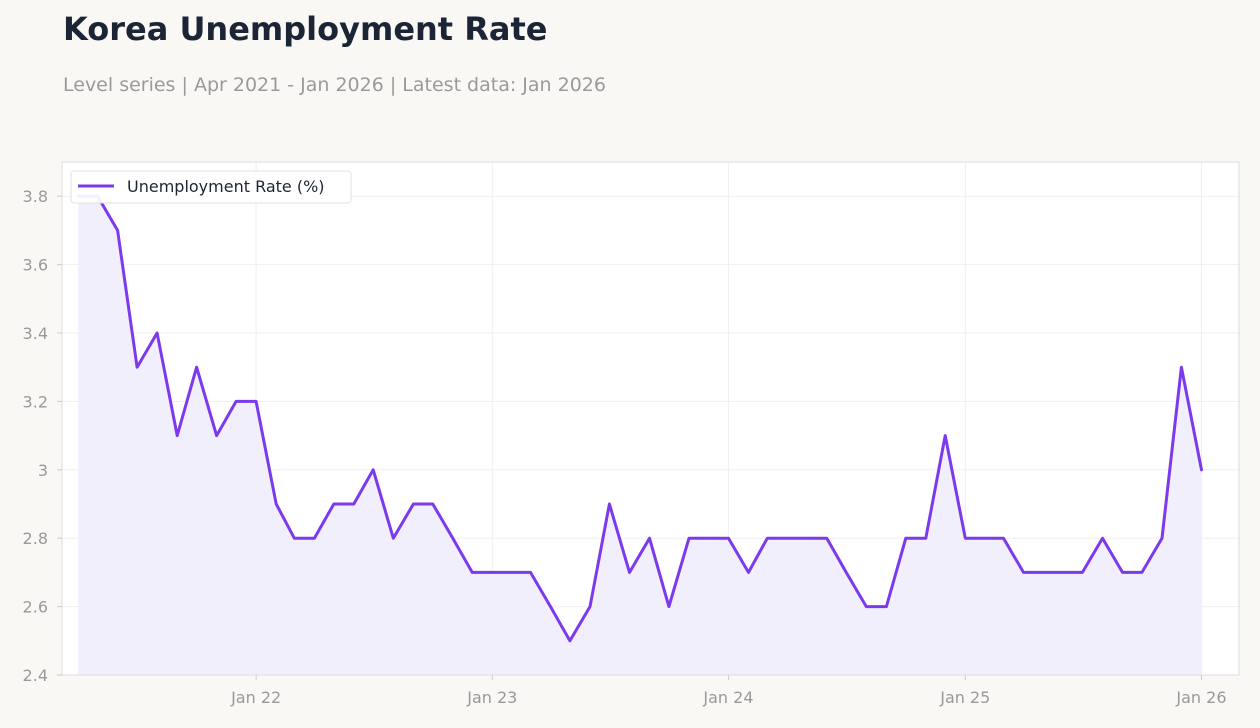 Image resolution: width=1260 pixels, height=728 pixels. What do you see at coordinates (43, 470) in the screenshot?
I see `y-tick-label: 3` at bounding box center [43, 470].